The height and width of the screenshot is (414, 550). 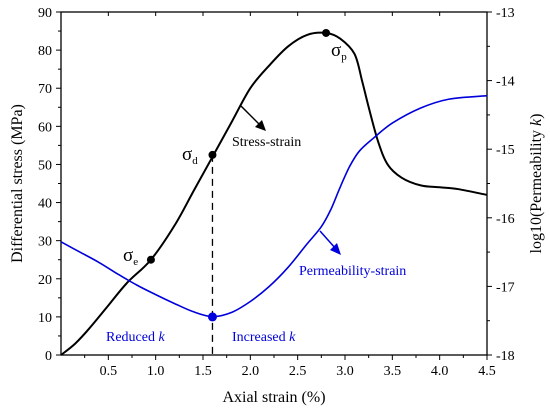 I want to click on y2-axis-title-suffix: ), so click(x=536, y=116).